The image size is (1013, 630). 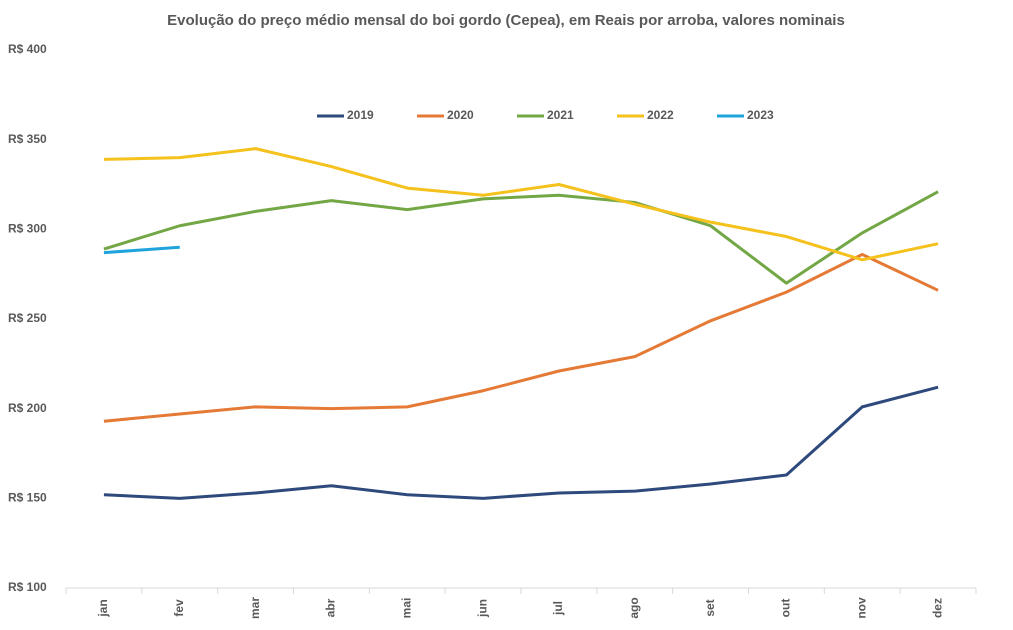 What do you see at coordinates (179, 608) in the screenshot?
I see `x-tick-label: fev` at bounding box center [179, 608].